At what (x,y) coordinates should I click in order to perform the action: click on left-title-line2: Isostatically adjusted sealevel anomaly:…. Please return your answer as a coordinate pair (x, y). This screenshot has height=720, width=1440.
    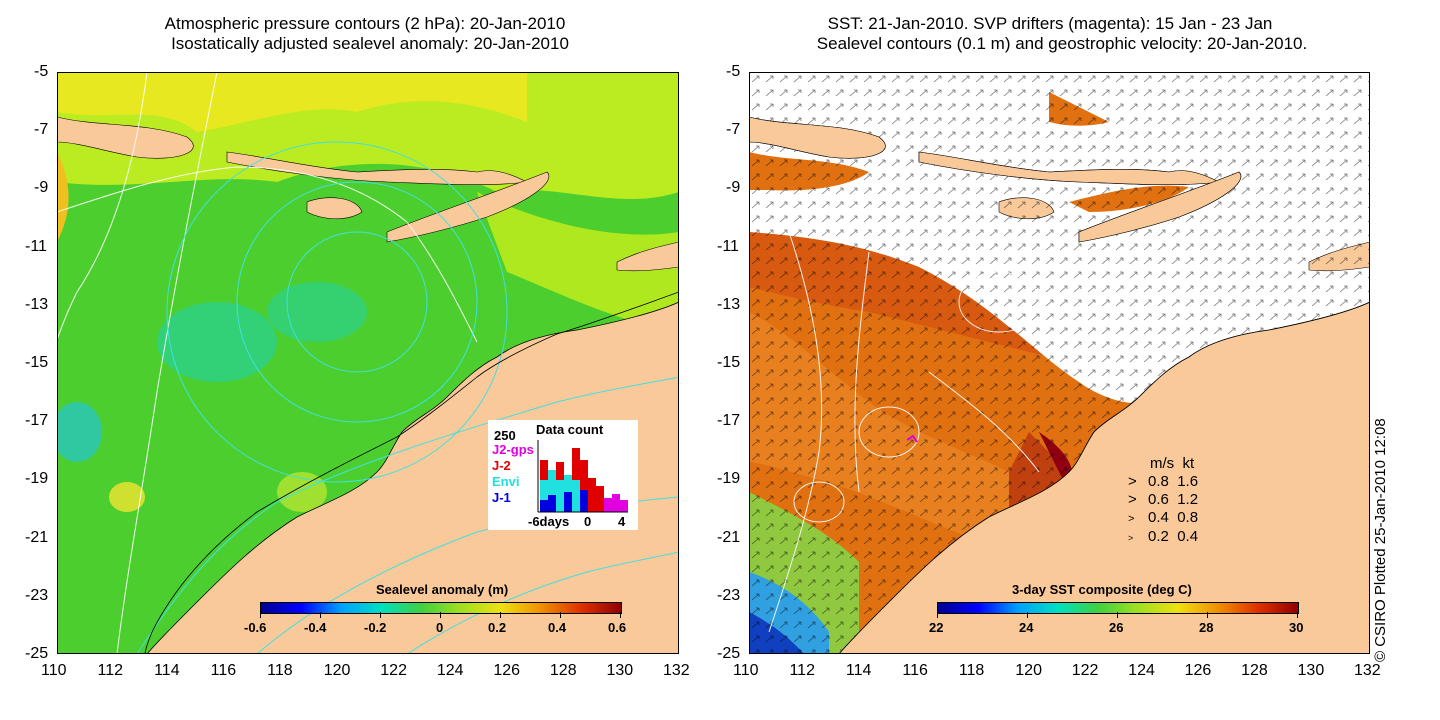
    Looking at the image, I should click on (370, 43).